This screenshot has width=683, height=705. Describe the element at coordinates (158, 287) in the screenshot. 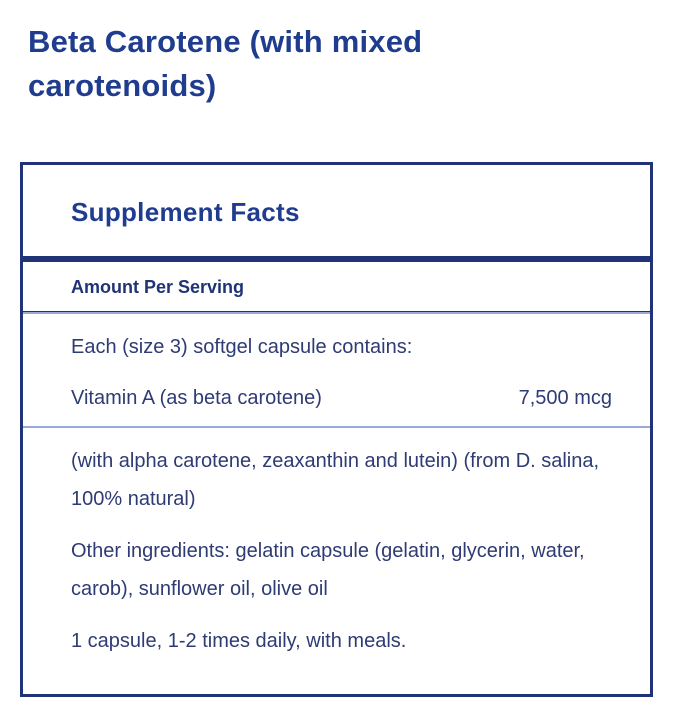

I see `amount-per-serving-label: Amount Per Serving` at that location.